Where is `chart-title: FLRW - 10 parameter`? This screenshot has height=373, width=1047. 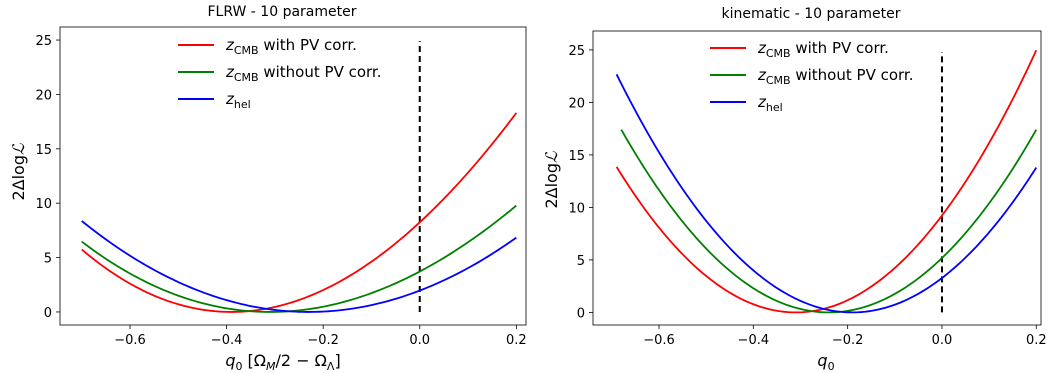
chart-title: FLRW - 10 parameter is located at coordinates (282, 12).